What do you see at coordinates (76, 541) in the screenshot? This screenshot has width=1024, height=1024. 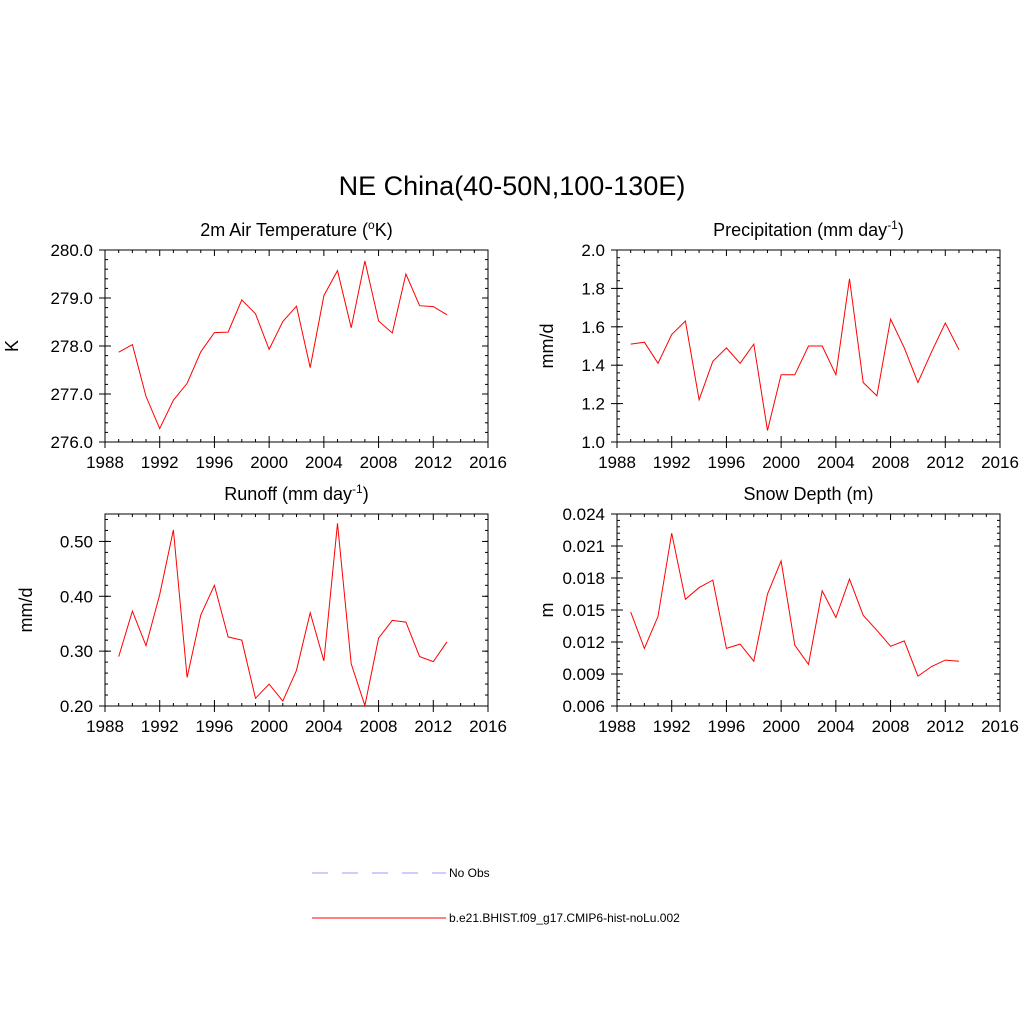 I see `y-tick-label: 0.50` at bounding box center [76, 541].